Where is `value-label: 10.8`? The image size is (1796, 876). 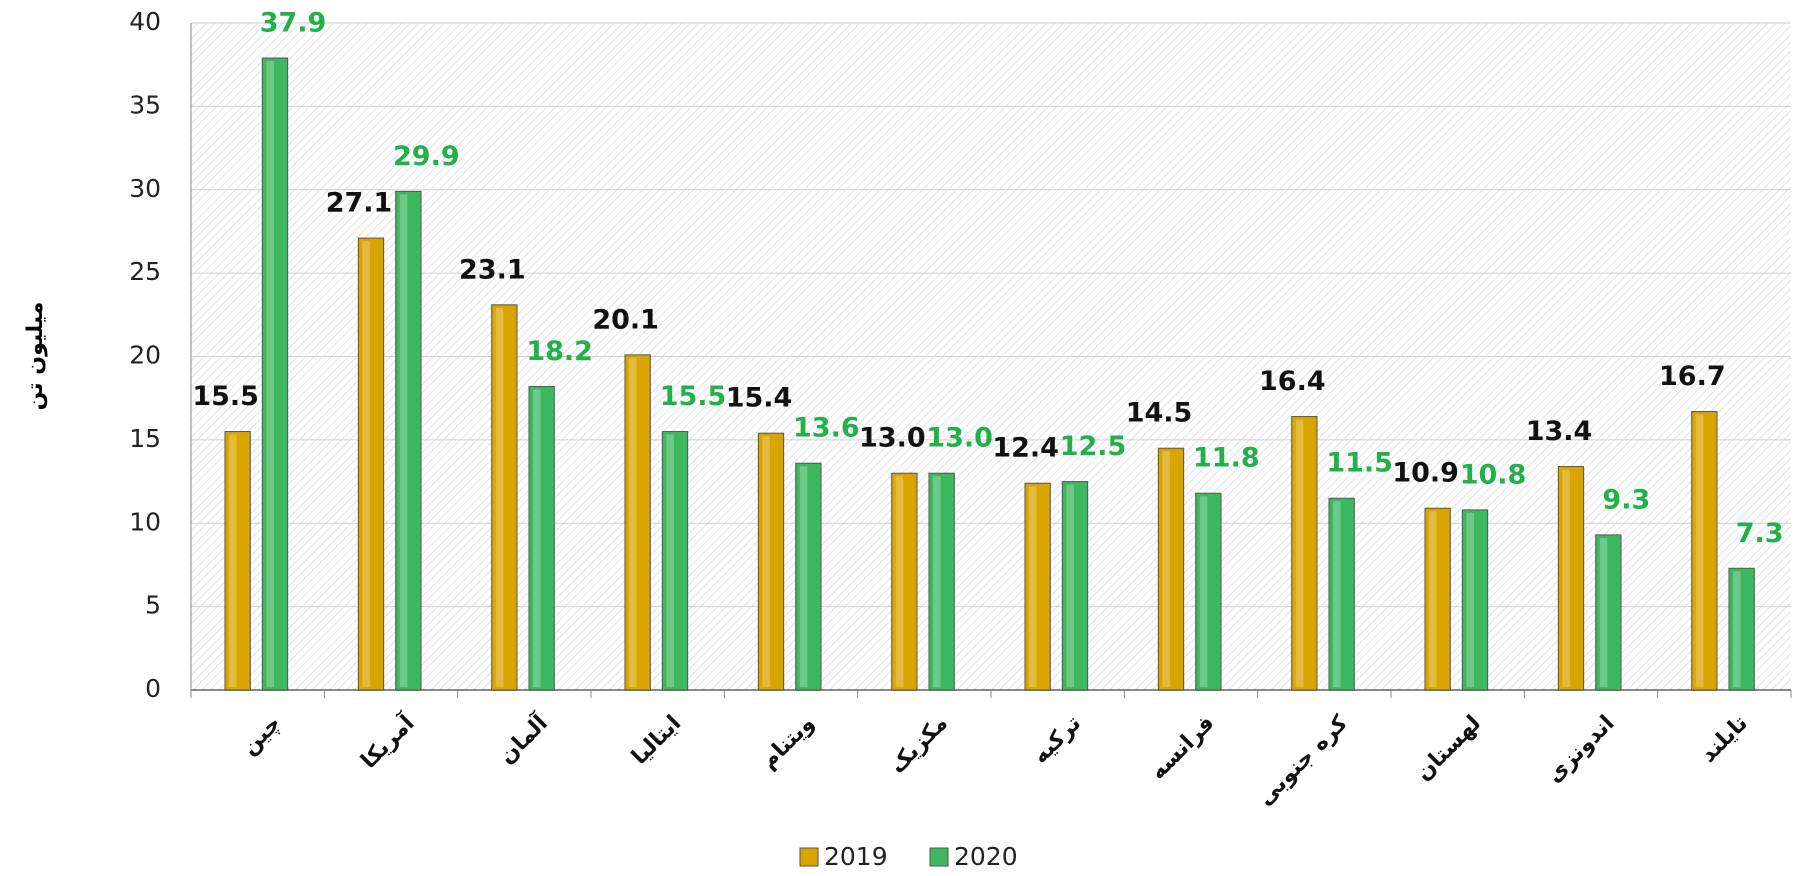 value-label: 10.8 is located at coordinates (1493, 474).